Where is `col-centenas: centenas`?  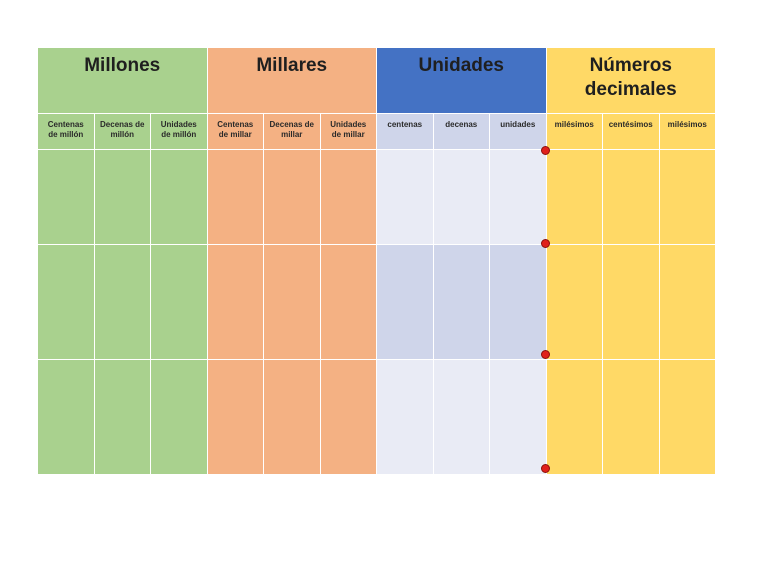 col-centenas: centenas is located at coordinates (405, 131).